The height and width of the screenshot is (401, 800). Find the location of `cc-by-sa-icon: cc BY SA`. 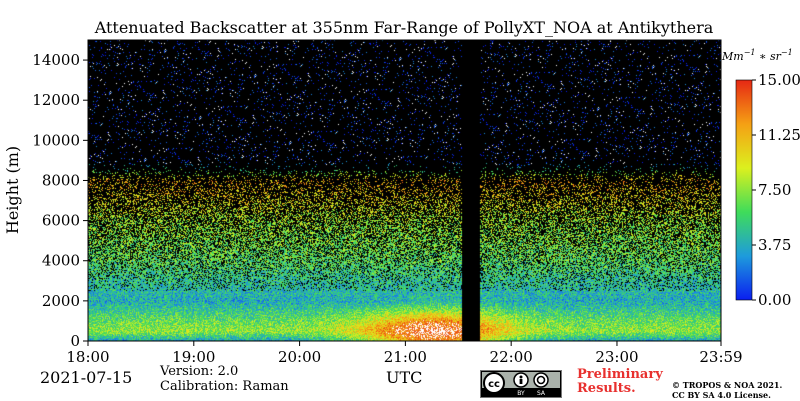

cc-by-sa-icon: cc BY SA is located at coordinates (521, 384).